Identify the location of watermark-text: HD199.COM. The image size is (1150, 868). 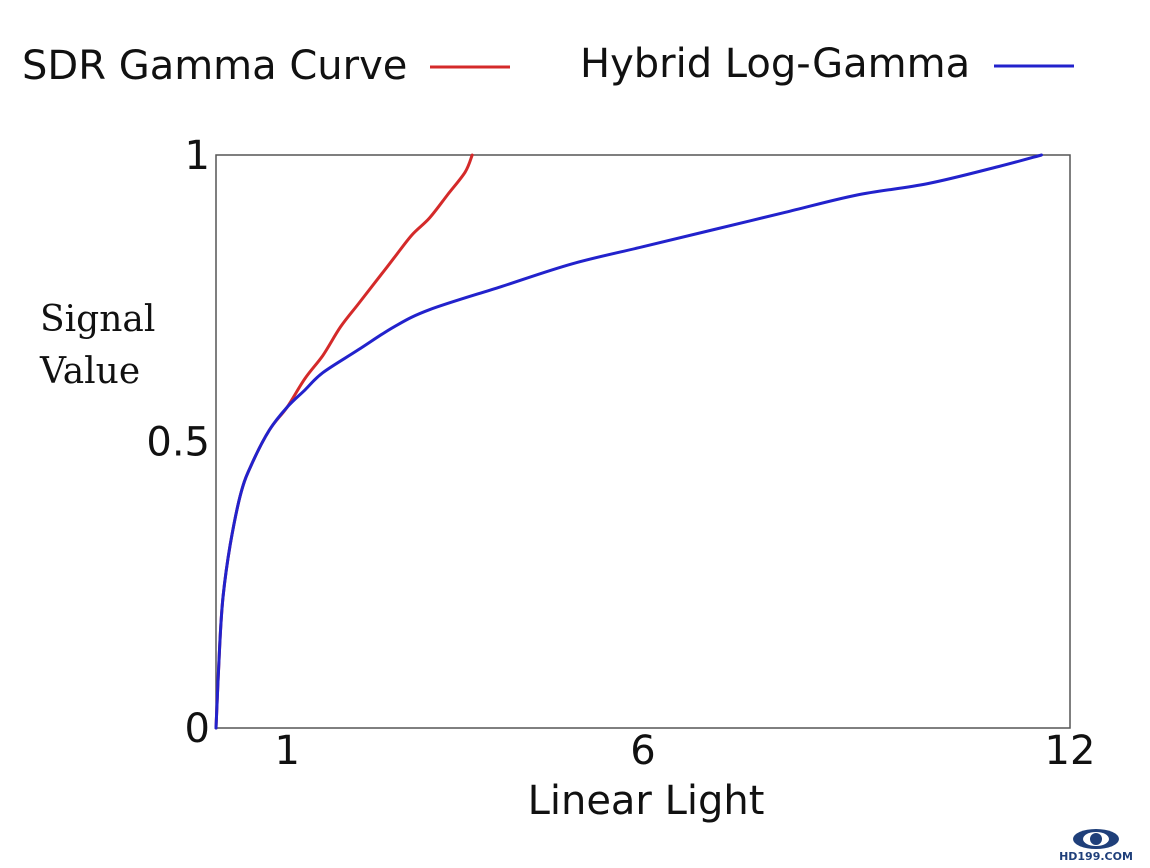
(1096, 856).